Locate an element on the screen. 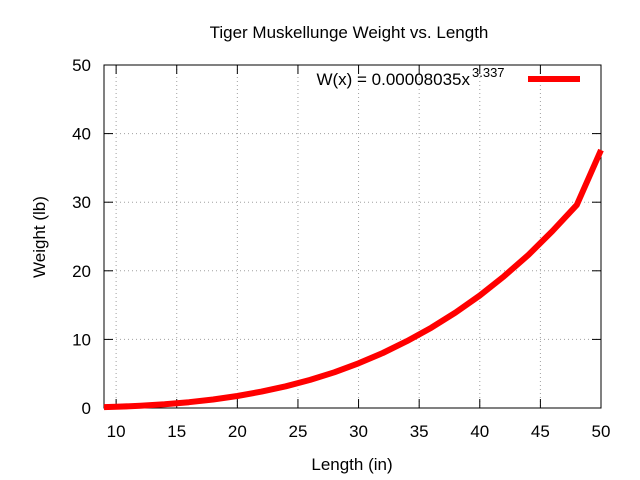  x-tick-label: 15 is located at coordinates (176, 431).